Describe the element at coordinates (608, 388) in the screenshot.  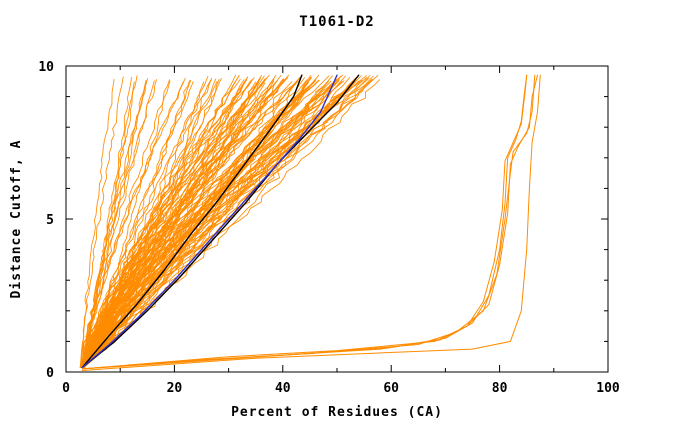
I see `x-tick-label: 100` at that location.